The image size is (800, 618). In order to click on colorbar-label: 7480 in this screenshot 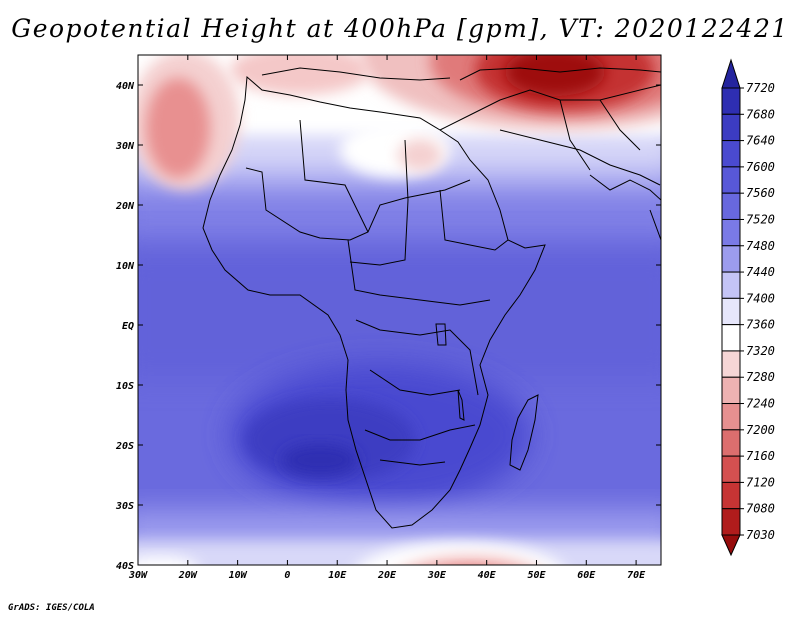, I will do `click(760, 246)`.